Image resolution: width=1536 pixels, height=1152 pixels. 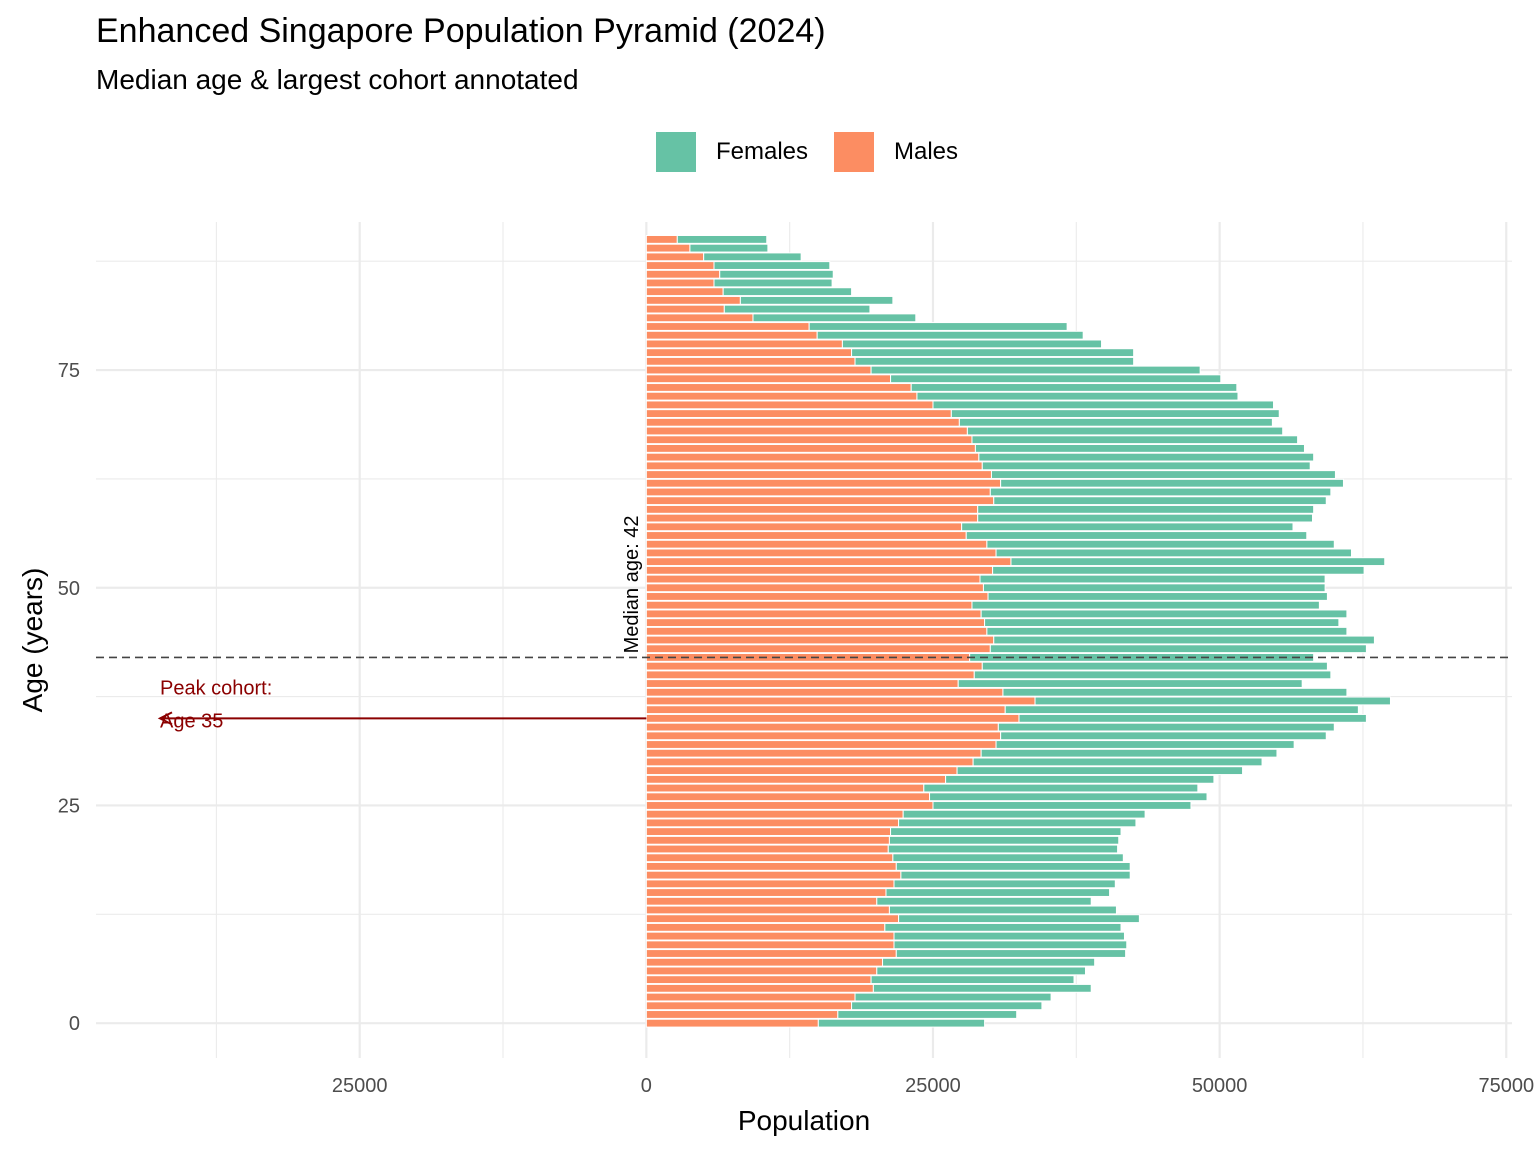 I want to click on x-tick-label: 50000, so click(x=1220, y=1086).